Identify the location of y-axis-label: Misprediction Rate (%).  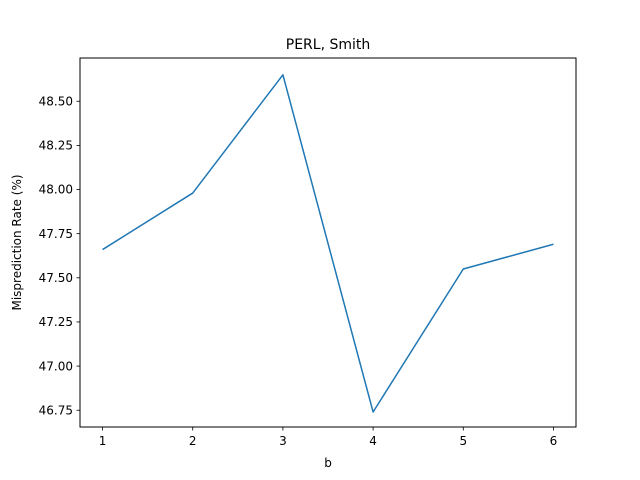
(17, 242).